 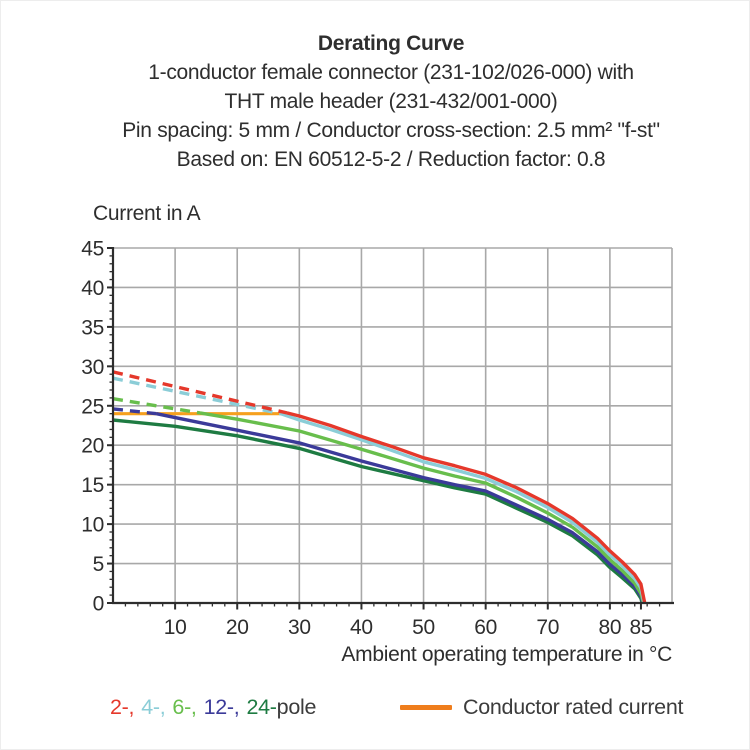 What do you see at coordinates (299, 627) in the screenshot?
I see `x-tick-label: 30` at bounding box center [299, 627].